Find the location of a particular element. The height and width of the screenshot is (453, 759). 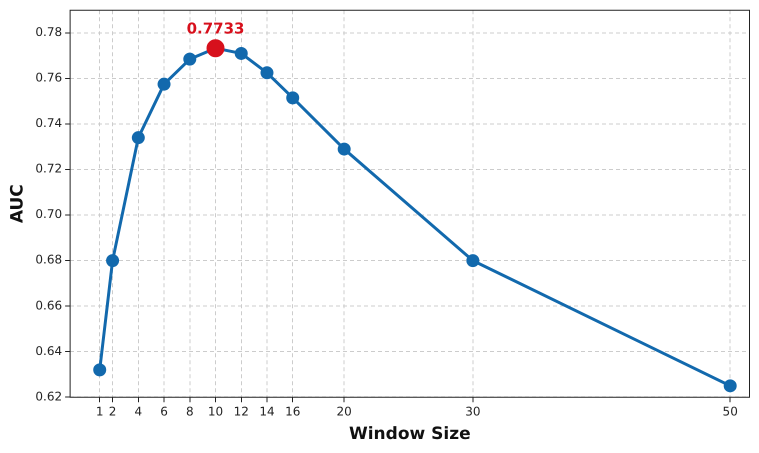

y-tick-label: 0.62 is located at coordinates (48, 396).